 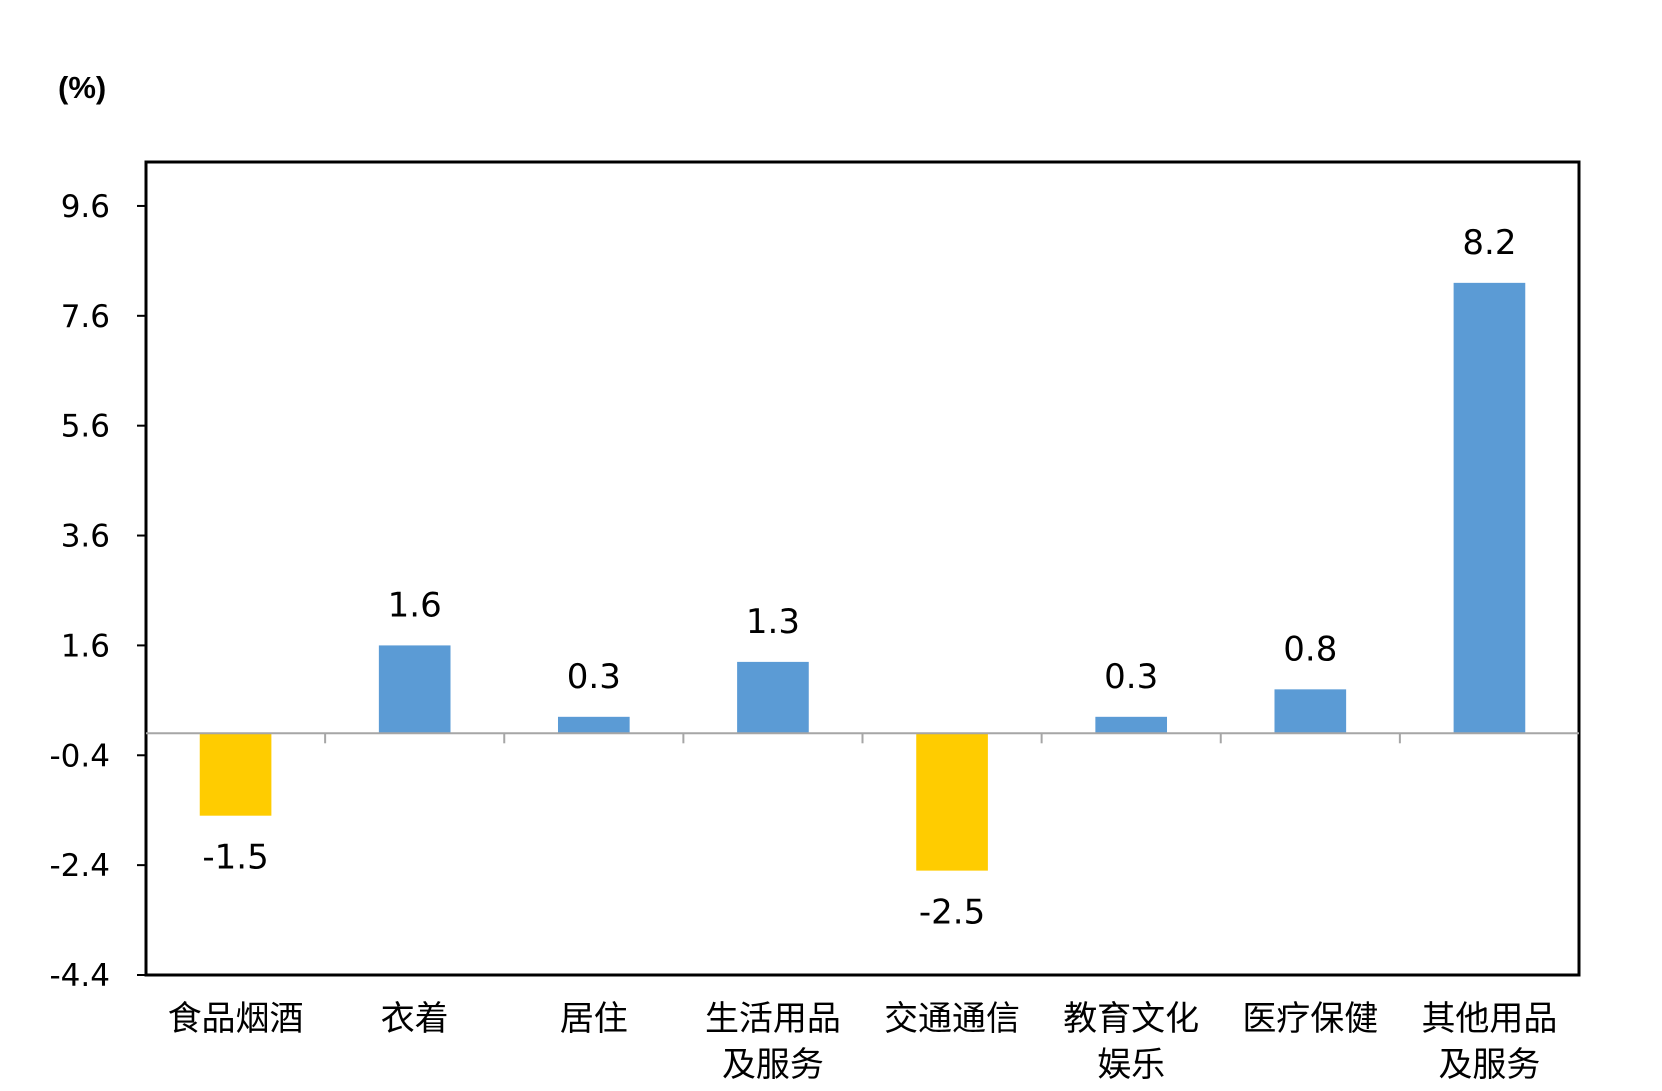 What do you see at coordinates (85, 207) in the screenshot?
I see `y-tick-label: 9.6` at bounding box center [85, 207].